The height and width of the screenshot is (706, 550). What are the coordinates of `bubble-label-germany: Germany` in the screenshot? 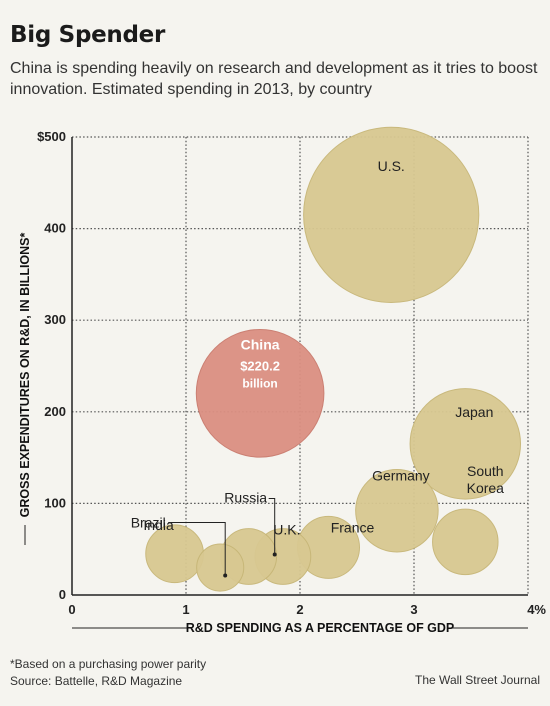 It's located at (401, 476).